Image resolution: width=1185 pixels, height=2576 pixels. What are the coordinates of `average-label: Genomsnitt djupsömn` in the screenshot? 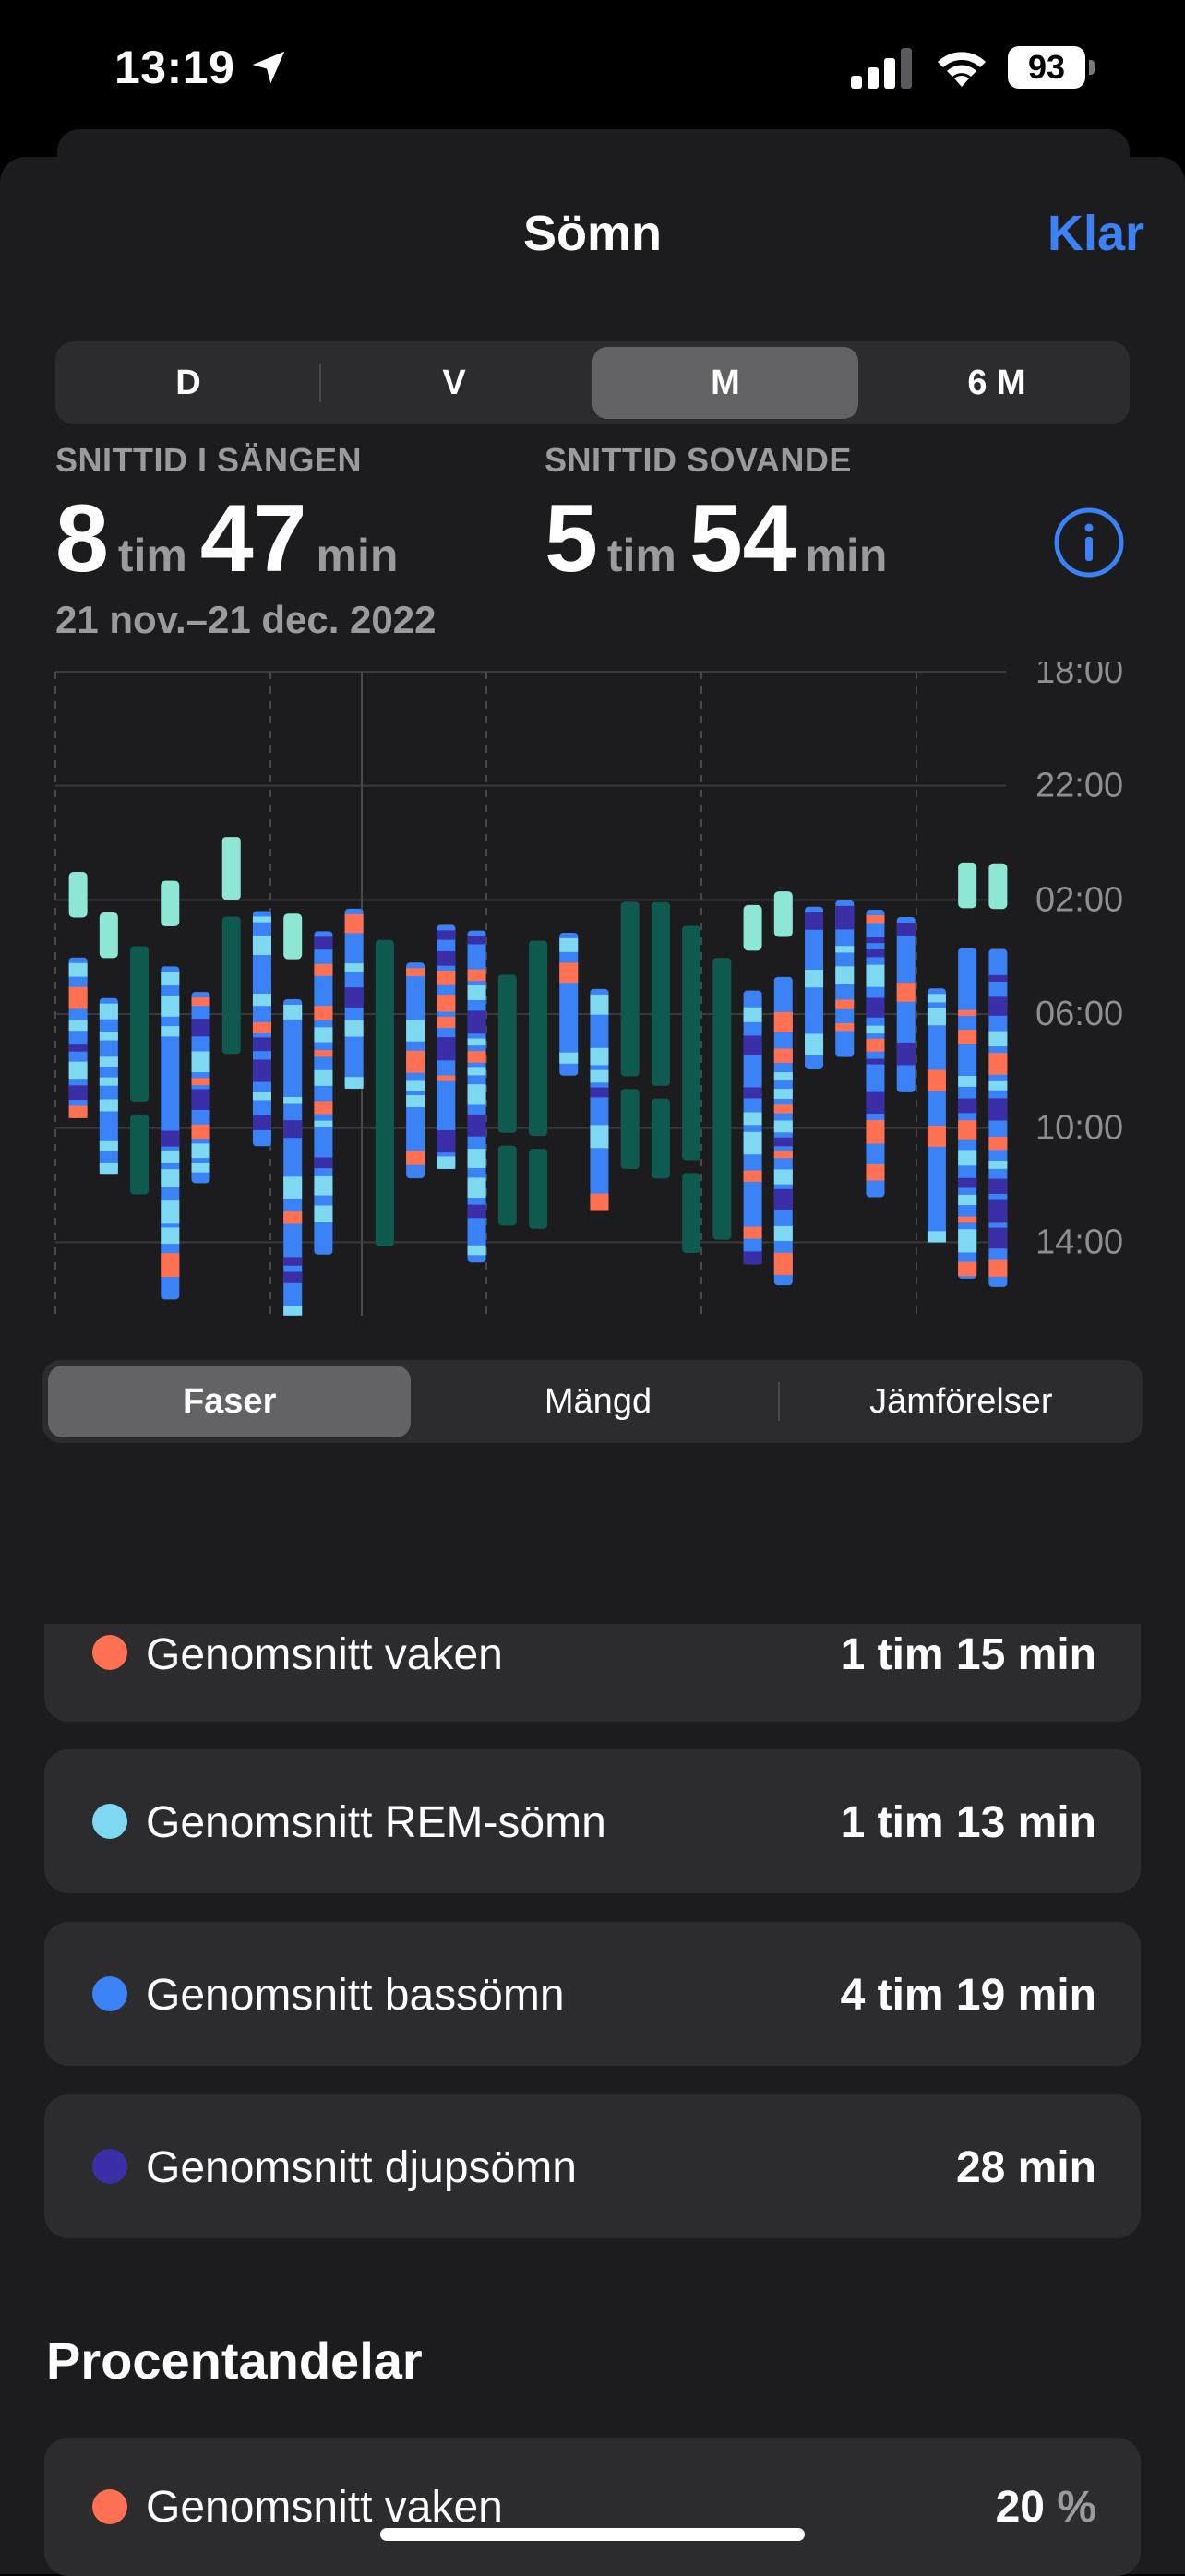 It's located at (361, 2167).